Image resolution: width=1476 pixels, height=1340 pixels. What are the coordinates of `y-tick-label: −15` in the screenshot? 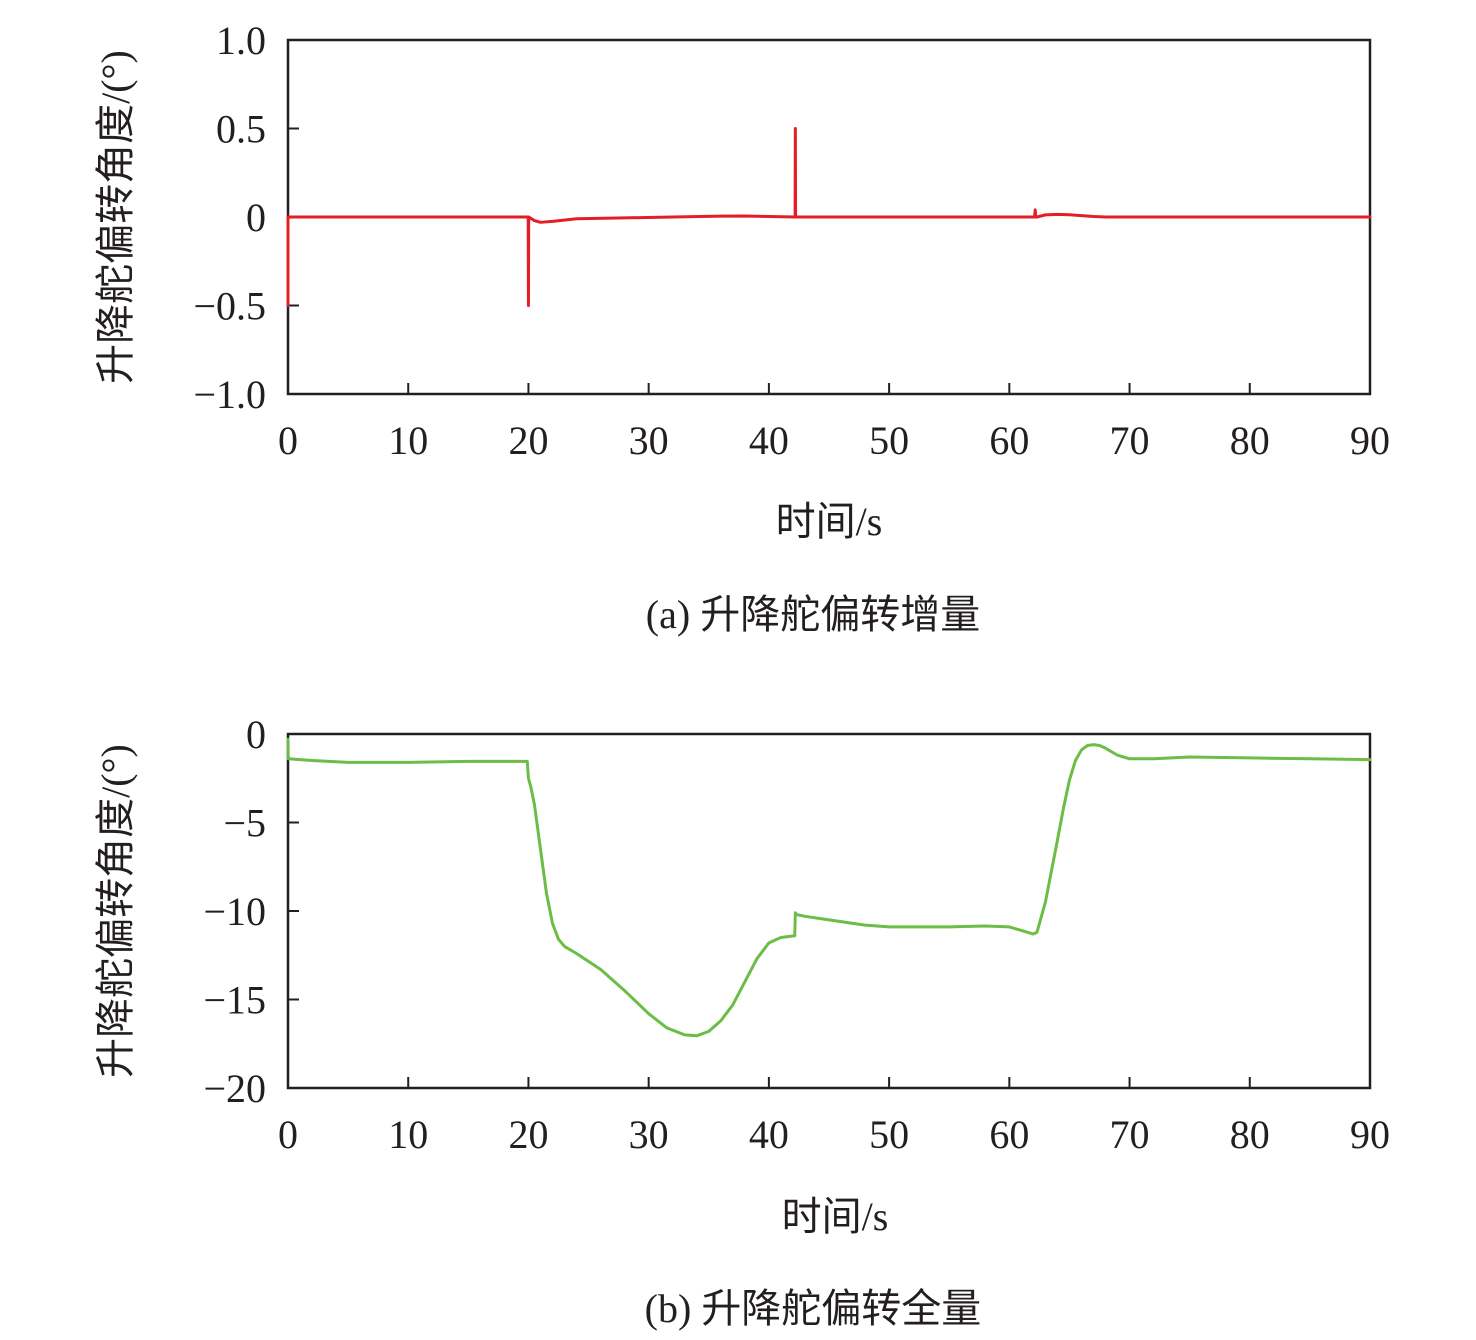 It's located at (234, 1000).